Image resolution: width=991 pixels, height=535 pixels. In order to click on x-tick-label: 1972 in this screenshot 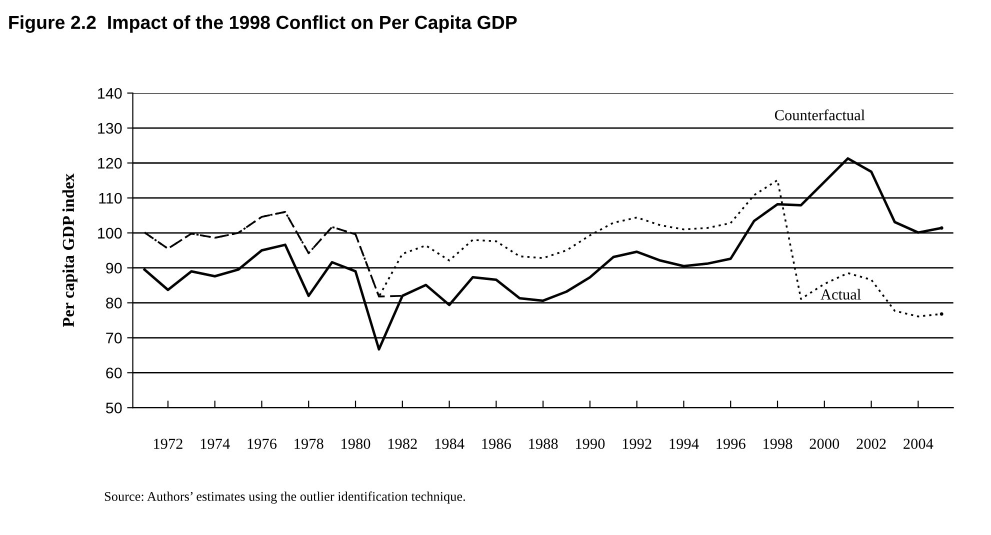, I will do `click(168, 443)`.